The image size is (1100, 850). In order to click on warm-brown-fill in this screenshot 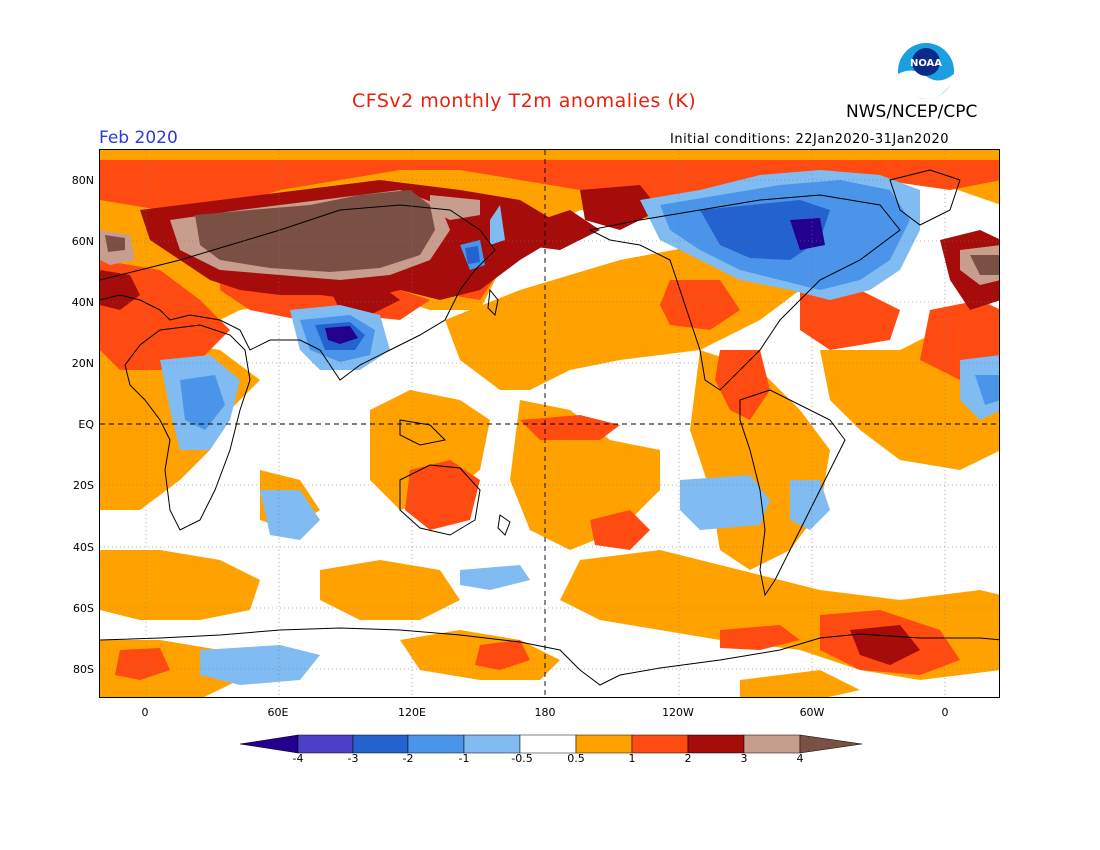, I will do `click(552, 232)`.